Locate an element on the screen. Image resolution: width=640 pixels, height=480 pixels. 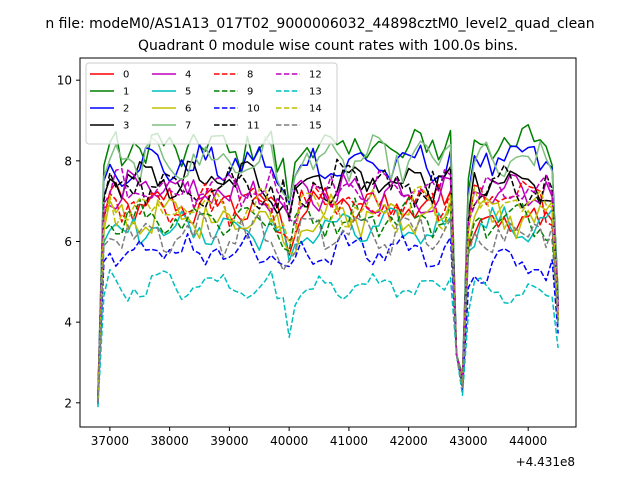
legend-label-10: 10 is located at coordinates (253, 109).